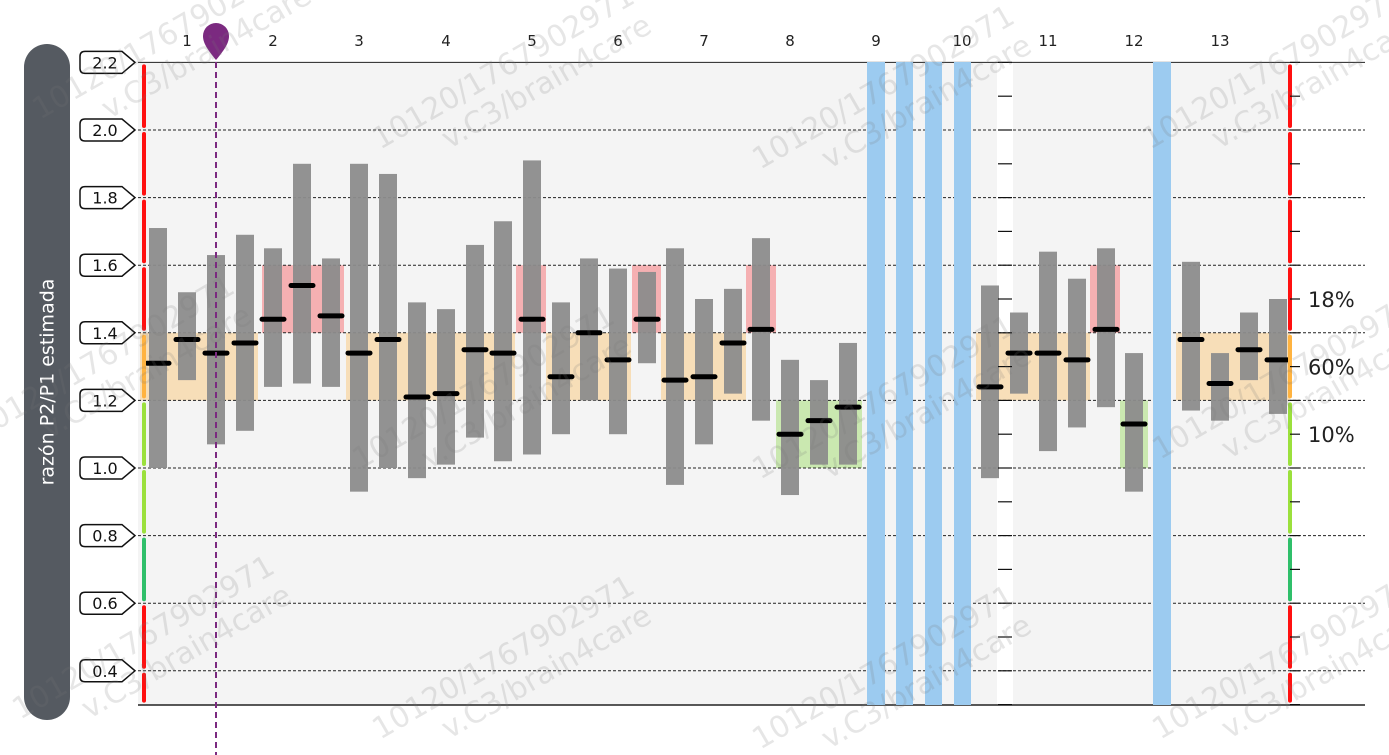  I want to click on x-group-label-13: 13, so click(1219, 41).